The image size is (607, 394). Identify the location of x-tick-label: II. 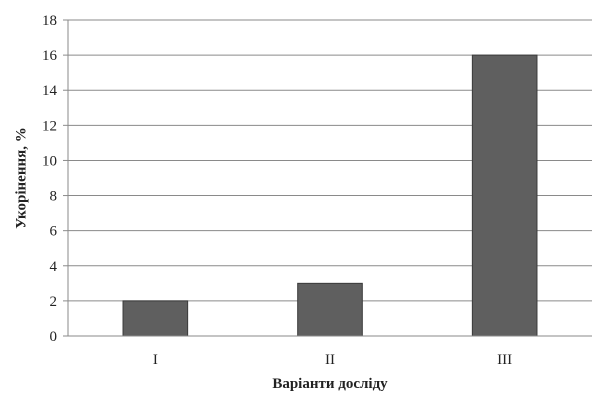
(330, 360).